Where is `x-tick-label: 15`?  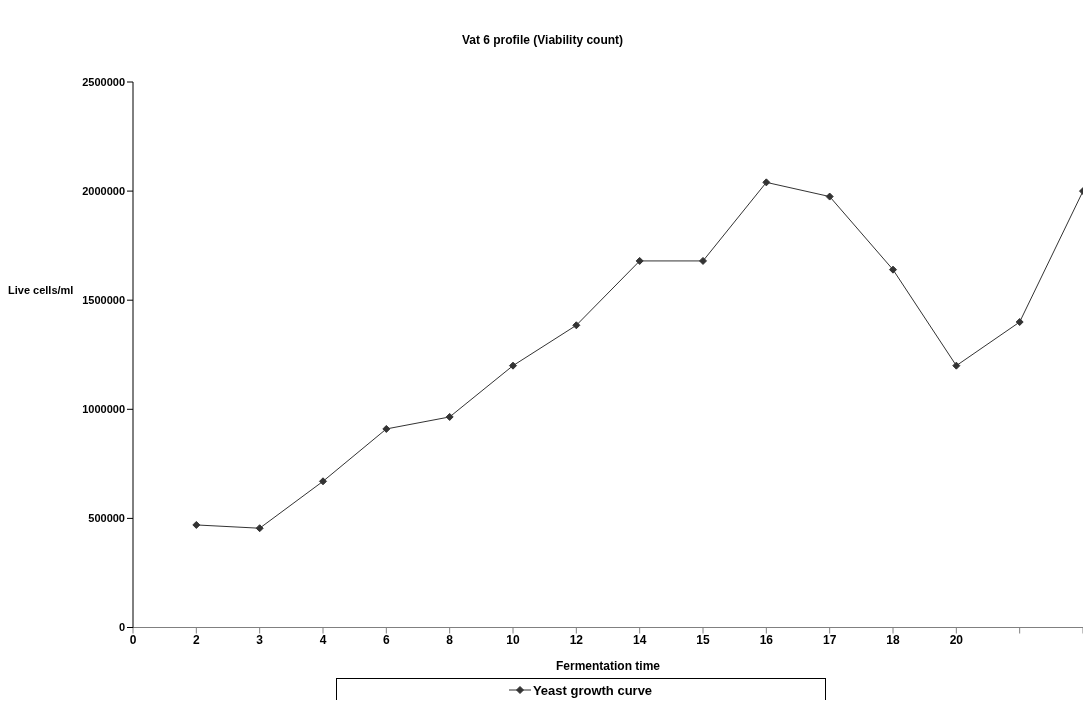 x-tick-label: 15 is located at coordinates (703, 640).